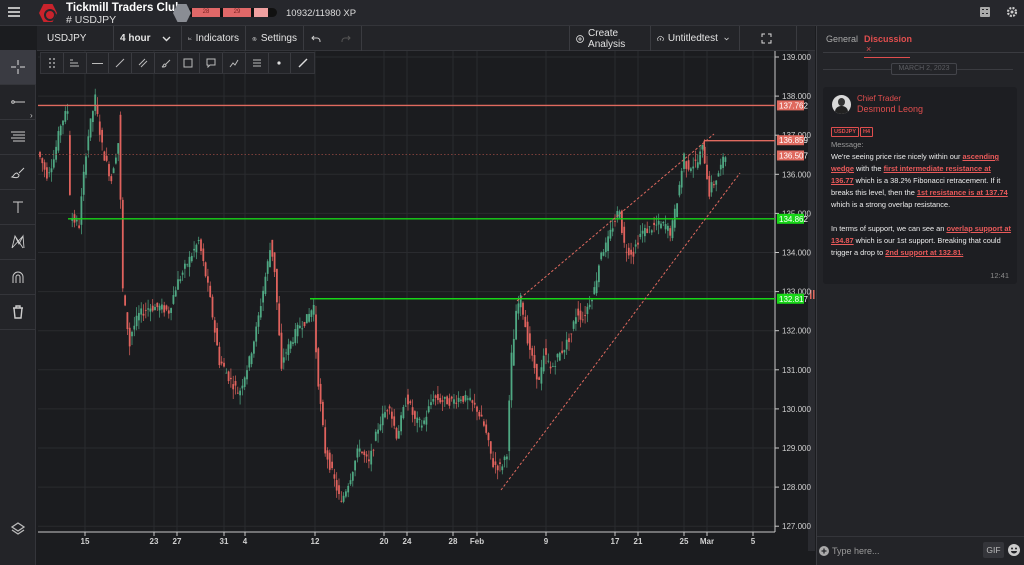  What do you see at coordinates (985, 12) in the screenshot?
I see `calculator-icon` at bounding box center [985, 12].